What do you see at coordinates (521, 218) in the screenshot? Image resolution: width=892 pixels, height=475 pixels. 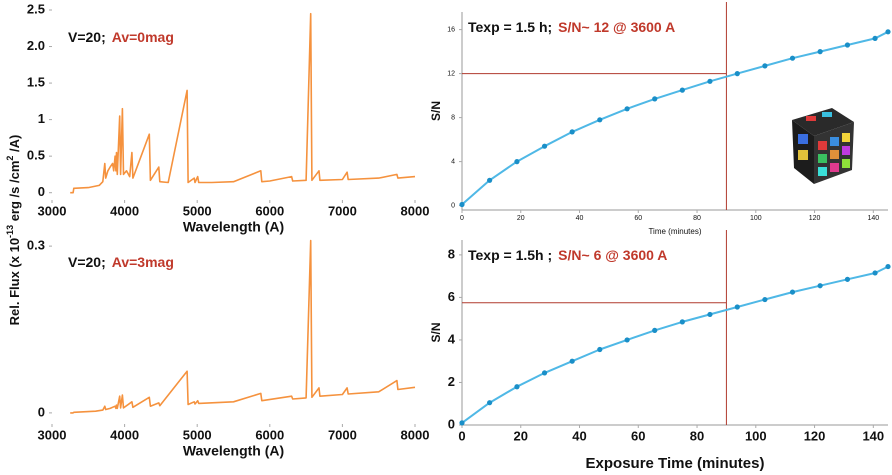 I see `x-tick-label: 20` at bounding box center [521, 218].